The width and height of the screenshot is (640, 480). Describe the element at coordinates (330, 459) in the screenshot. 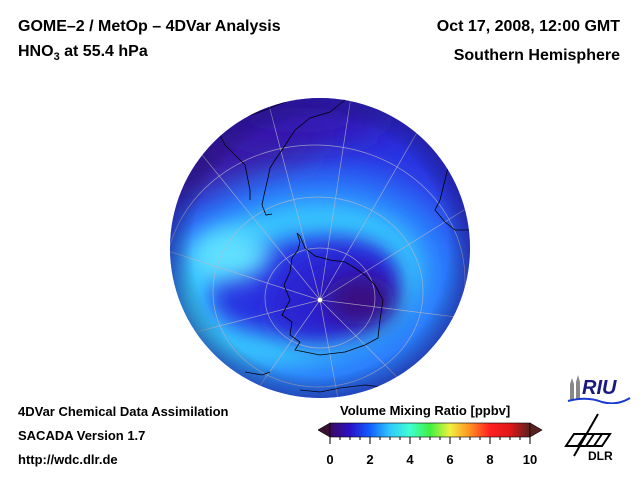

I see `colorbar-tick-label: 0` at that location.